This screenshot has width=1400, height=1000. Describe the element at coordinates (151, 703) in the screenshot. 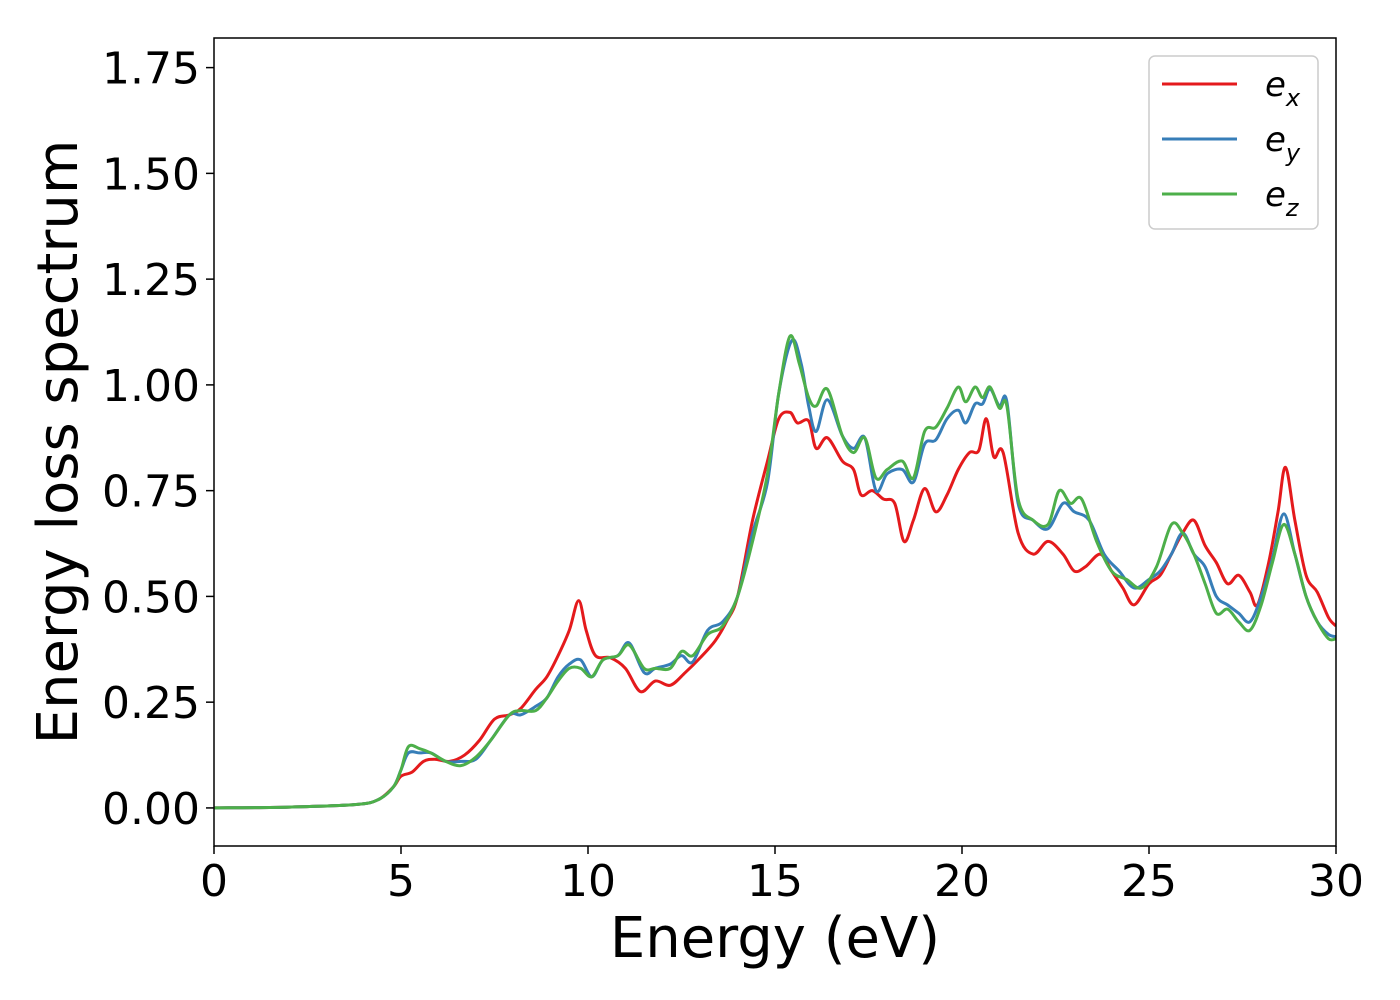

I see `y-tick-label: 0.25` at that location.